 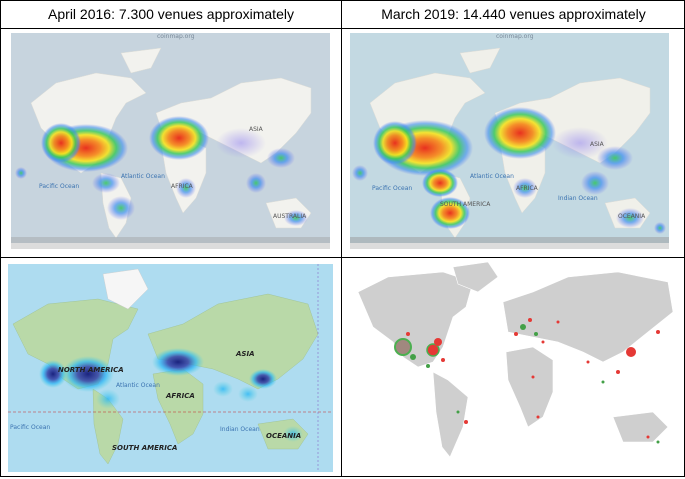 What do you see at coordinates (341, 238) in the screenshot?
I see `table-border-center` at bounding box center [341, 238].